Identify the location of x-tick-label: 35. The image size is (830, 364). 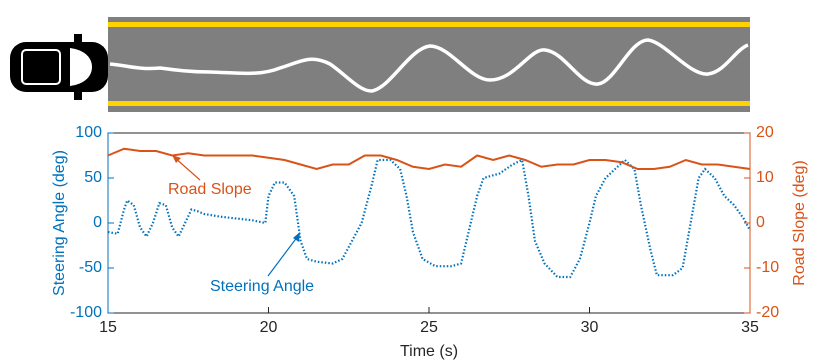
(750, 327).